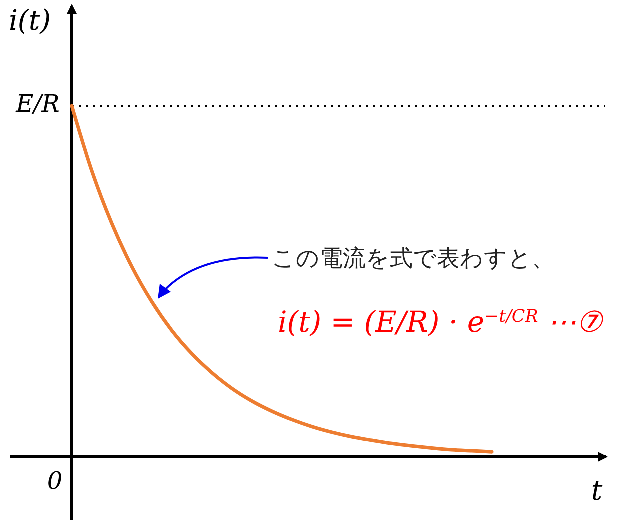  I want to click on annotation: この電流を式で表わすと、, so click(413, 259).